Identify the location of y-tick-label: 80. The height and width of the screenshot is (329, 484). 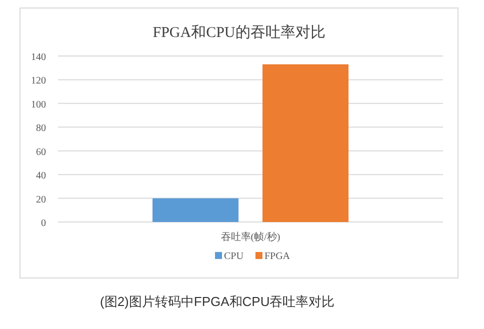
(41, 128).